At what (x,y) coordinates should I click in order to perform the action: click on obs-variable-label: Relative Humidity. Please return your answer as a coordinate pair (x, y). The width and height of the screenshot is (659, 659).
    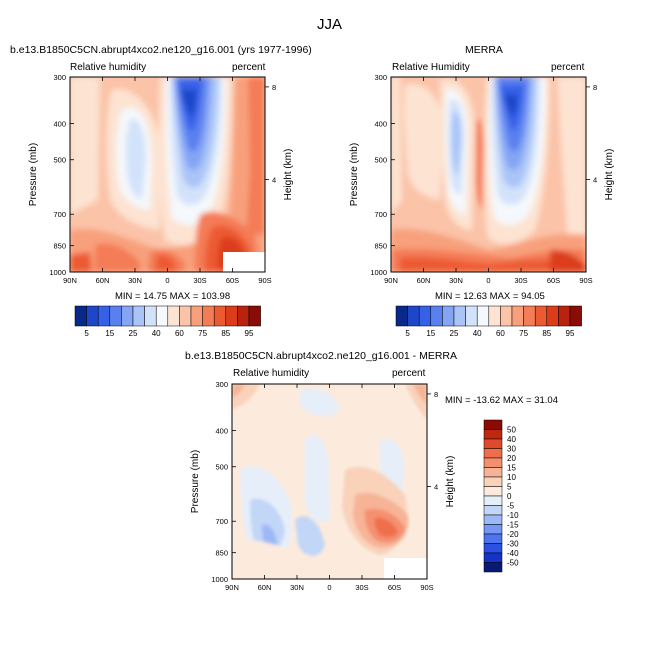
    Looking at the image, I should click on (431, 67).